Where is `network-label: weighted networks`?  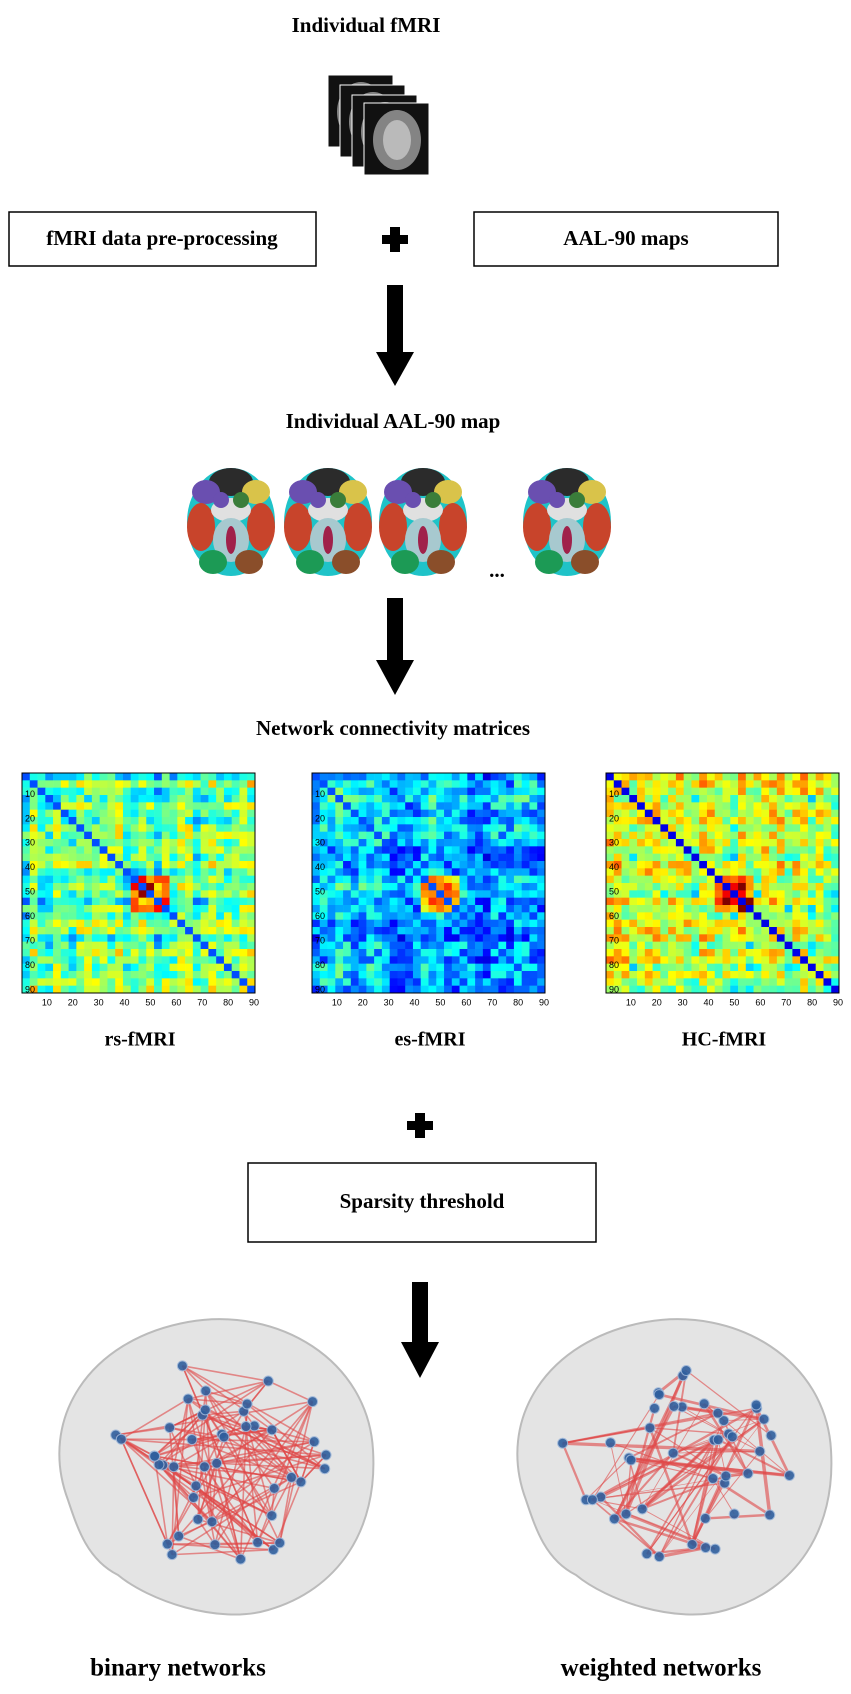 network-label: weighted networks is located at coordinates (661, 1668).